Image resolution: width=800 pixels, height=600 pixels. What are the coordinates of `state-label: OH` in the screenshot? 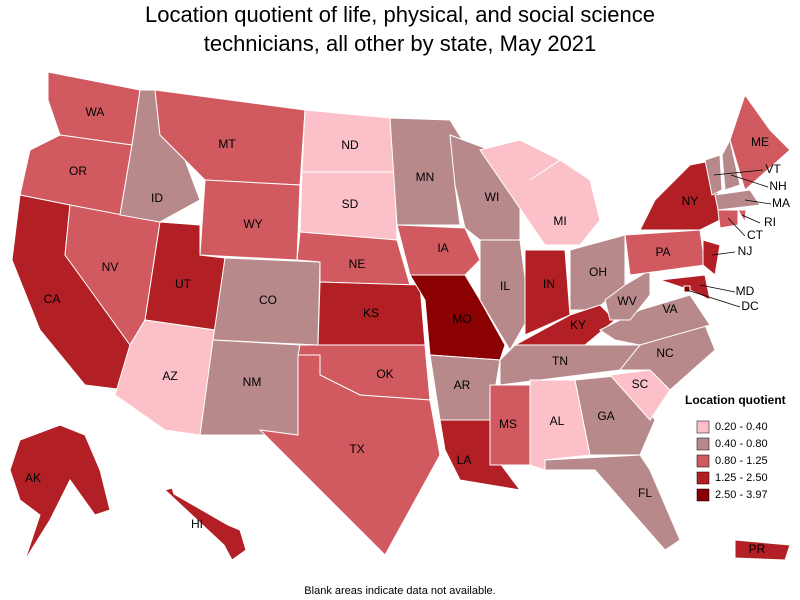 It's located at (598, 272).